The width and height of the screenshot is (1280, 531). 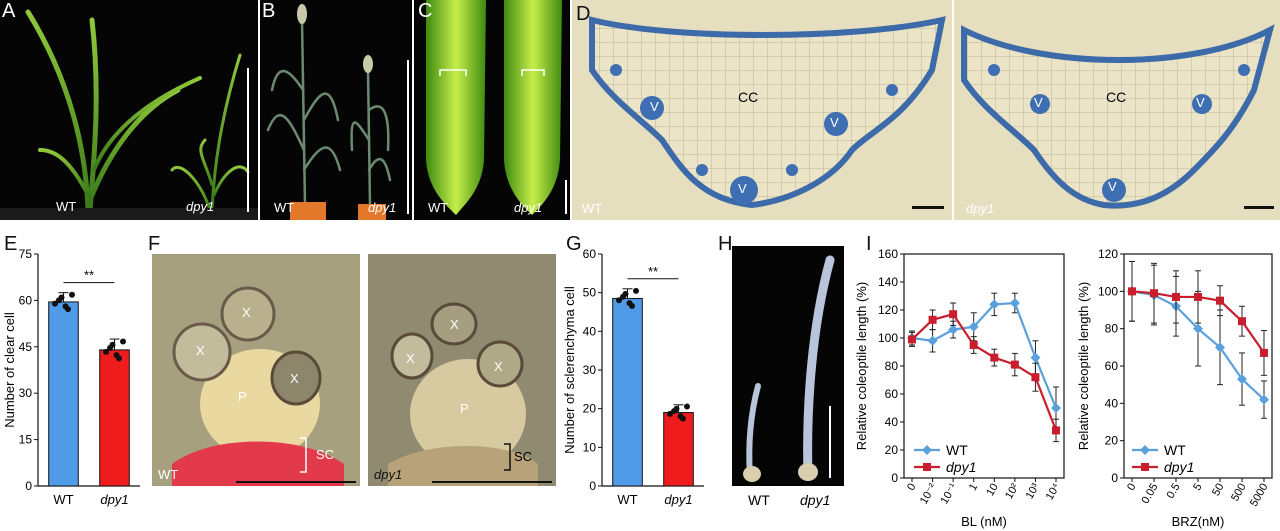 I want to click on y-tick-label: 100, so click(x=888, y=338).